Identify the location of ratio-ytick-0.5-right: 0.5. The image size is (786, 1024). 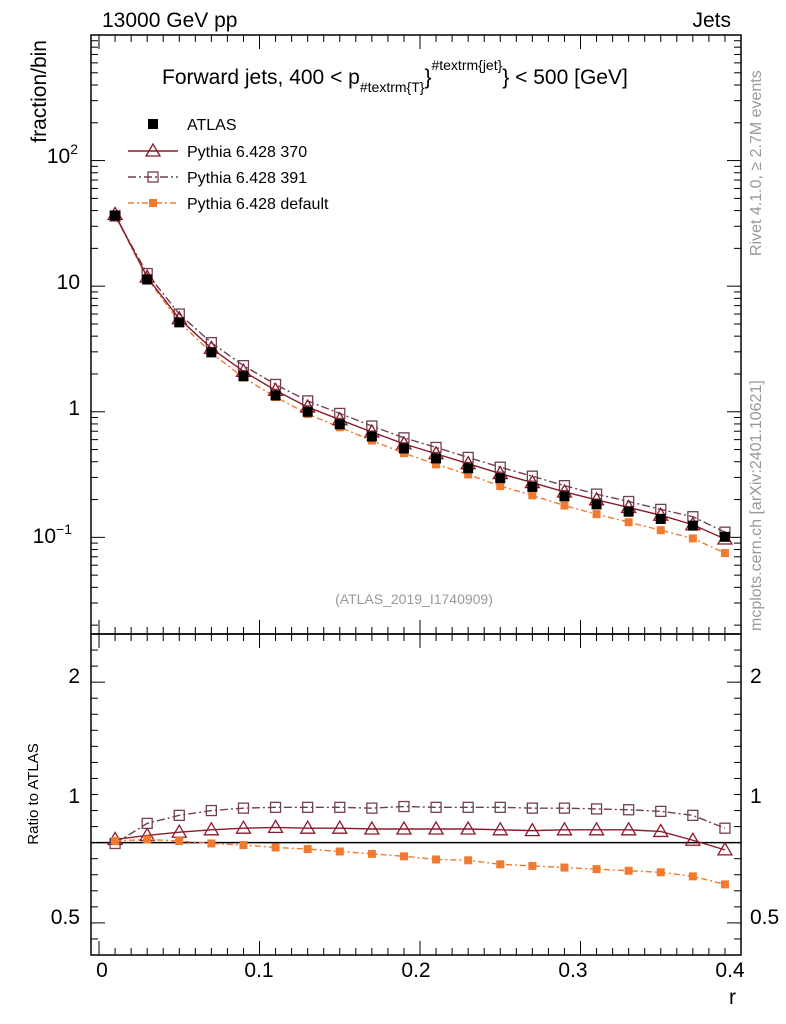
(764, 917).